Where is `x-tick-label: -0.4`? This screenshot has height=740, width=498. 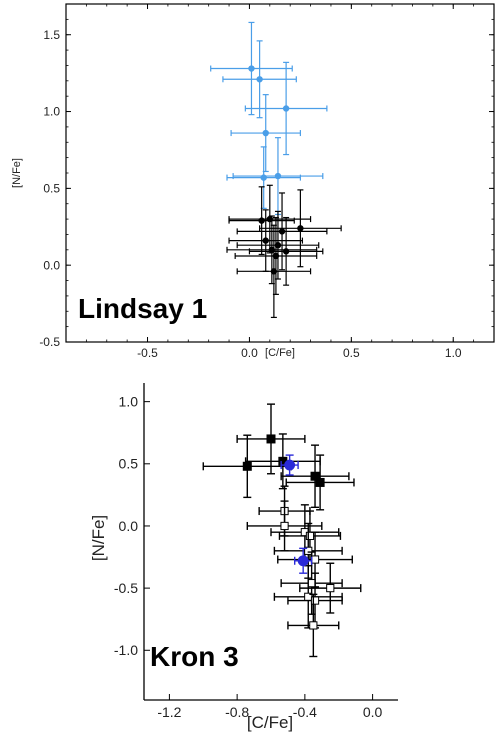 x-tick-label: -0.4 is located at coordinates (305, 712).